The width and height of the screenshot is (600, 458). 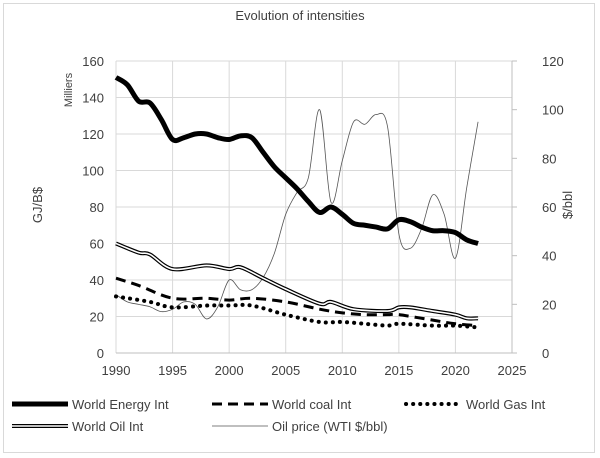 I want to click on y-tick-label: 40, so click(x=97, y=280).